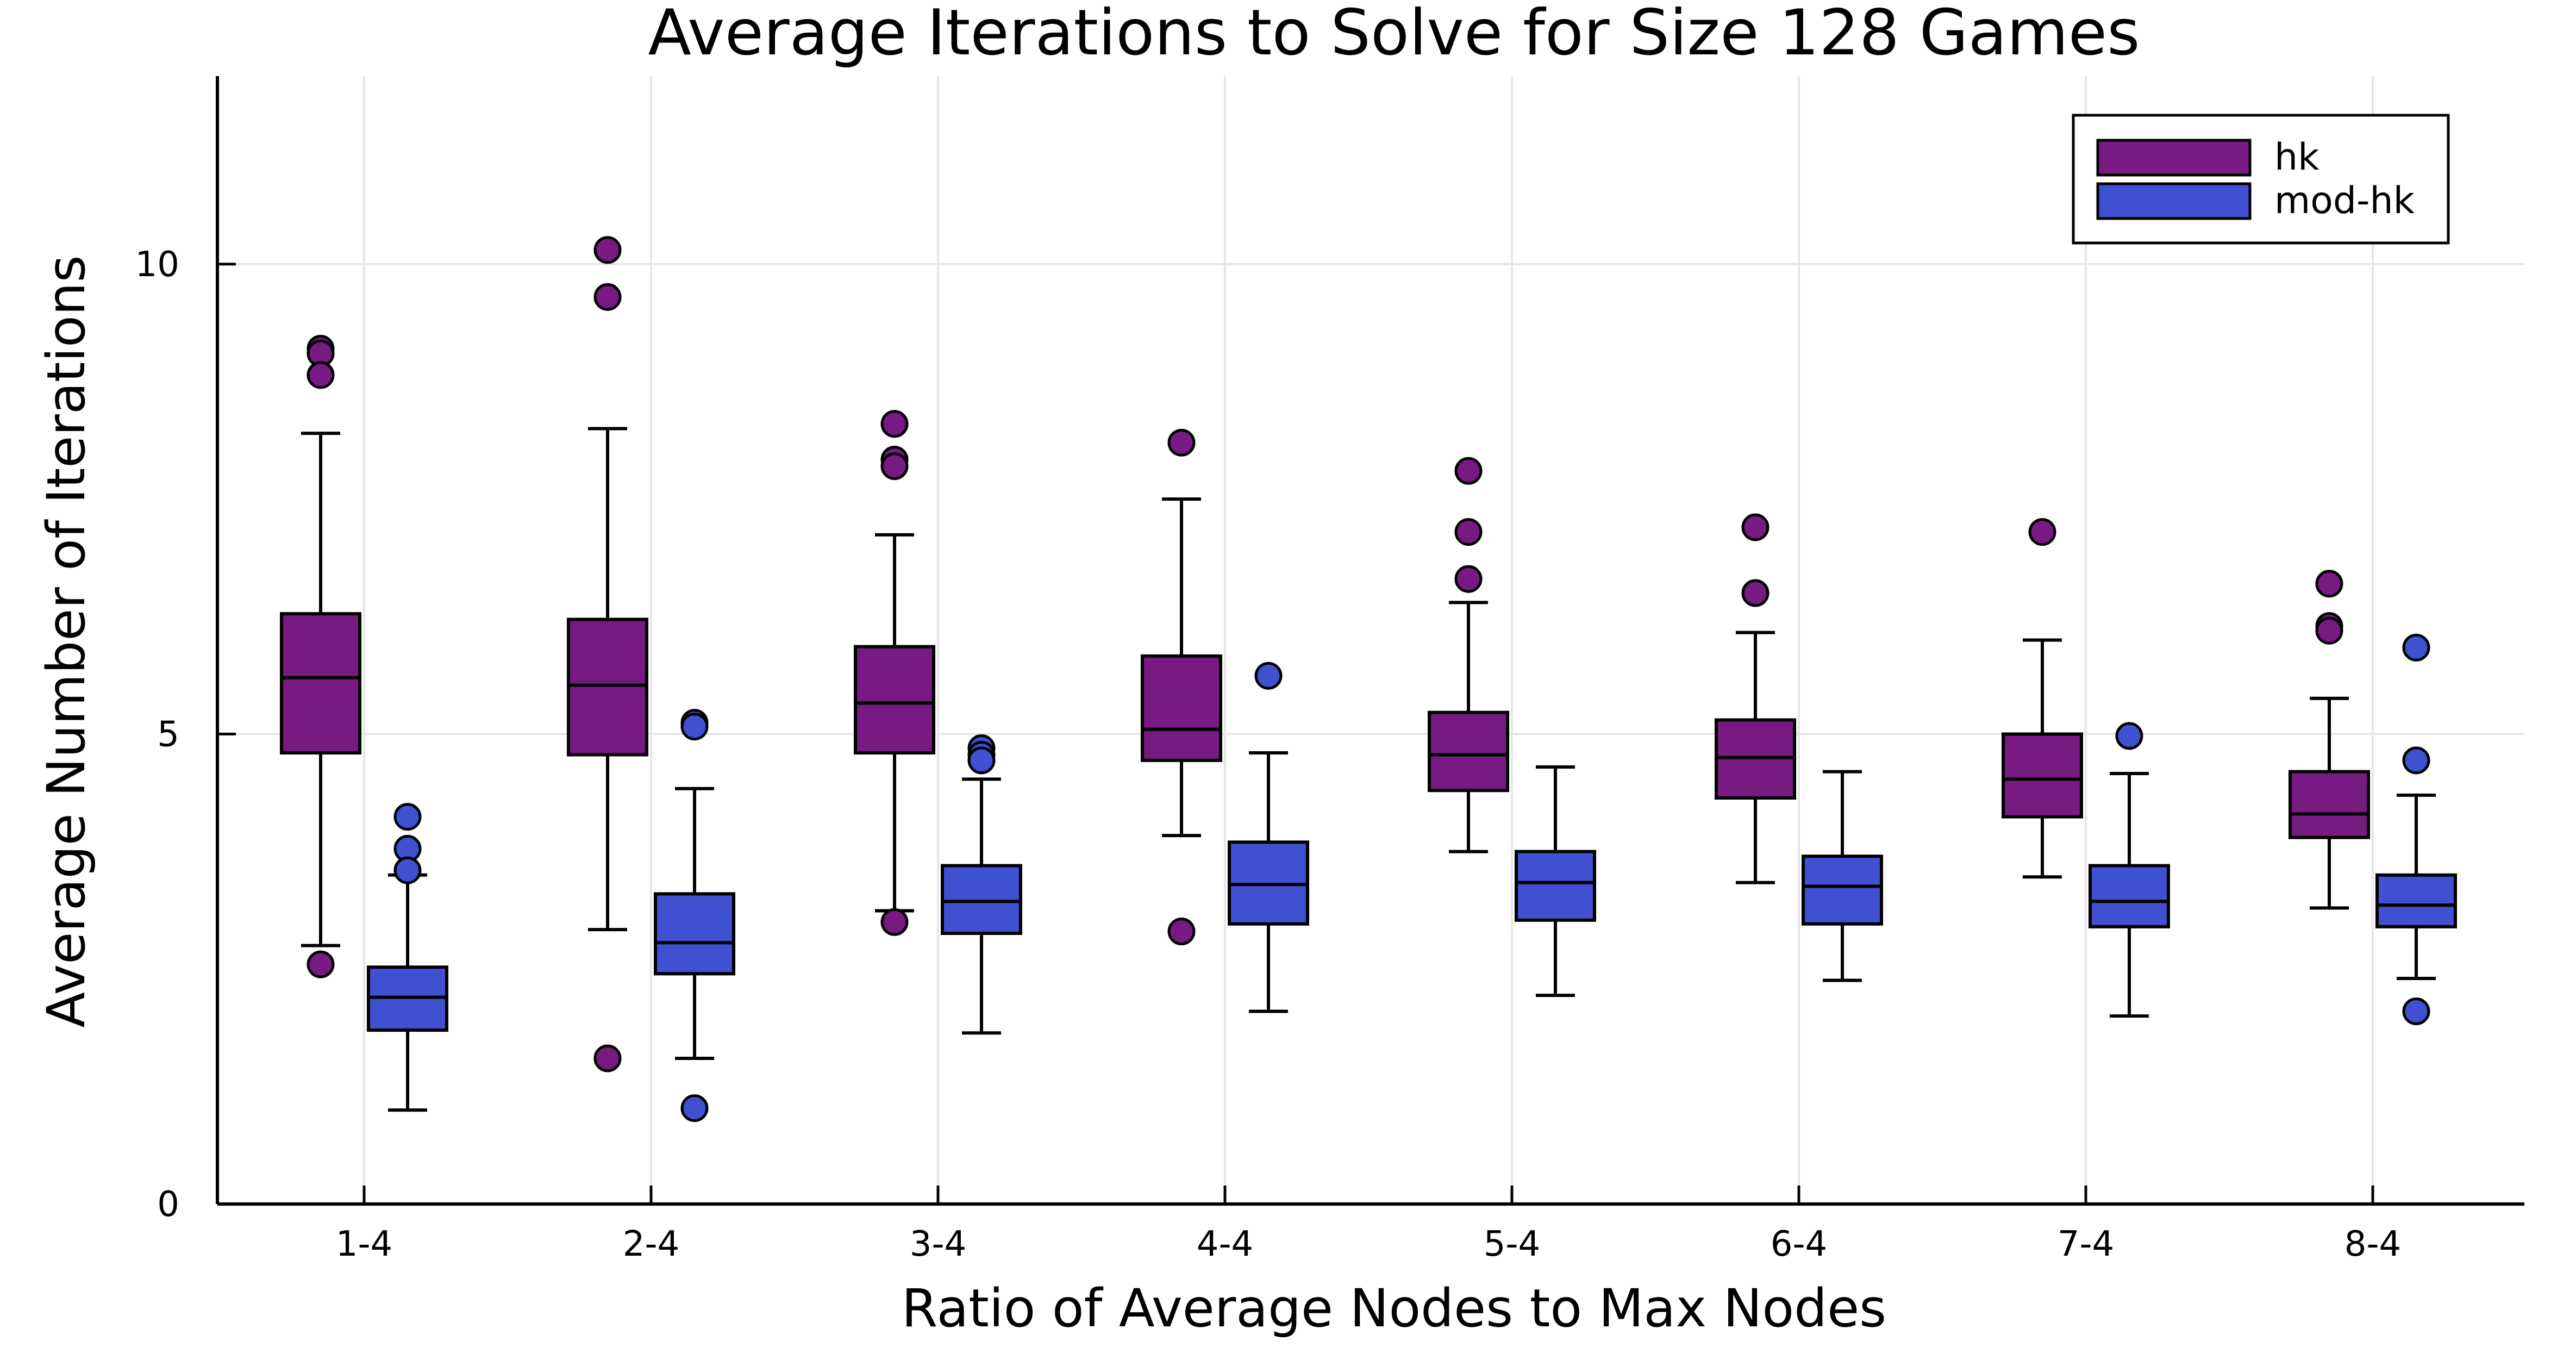  What do you see at coordinates (1225, 1244) in the screenshot?
I see `x-tick-label: 4-4` at bounding box center [1225, 1244].